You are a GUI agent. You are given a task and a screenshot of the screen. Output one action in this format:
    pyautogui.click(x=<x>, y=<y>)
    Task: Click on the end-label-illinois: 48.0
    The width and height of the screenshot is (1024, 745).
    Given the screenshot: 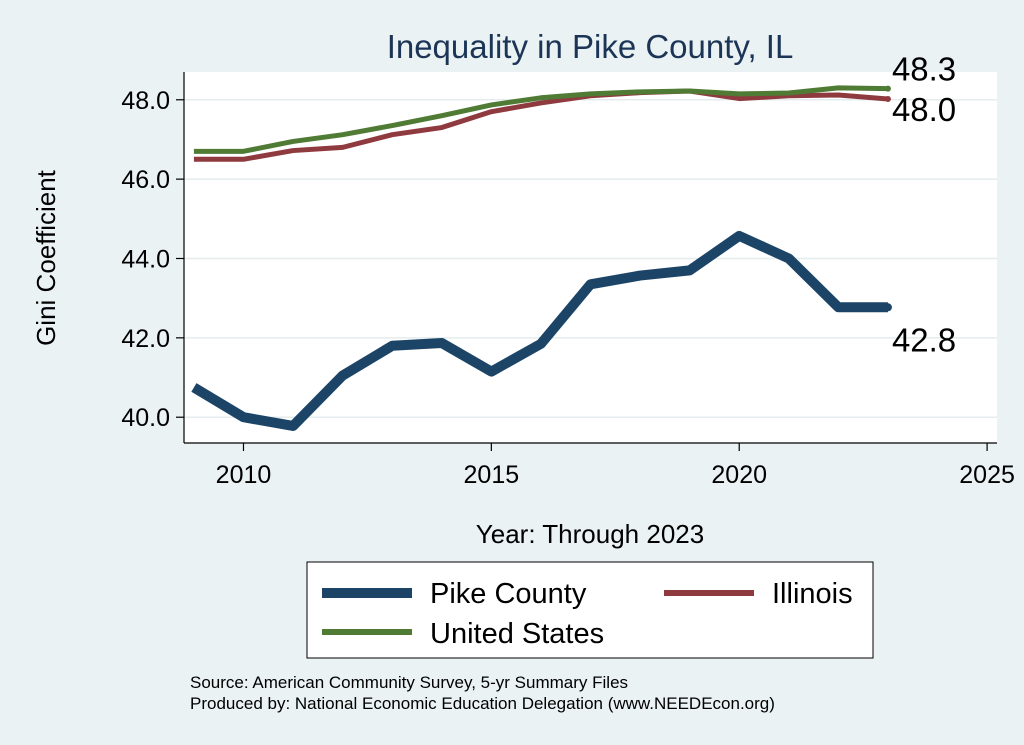 What is the action you would take?
    pyautogui.click(x=924, y=109)
    